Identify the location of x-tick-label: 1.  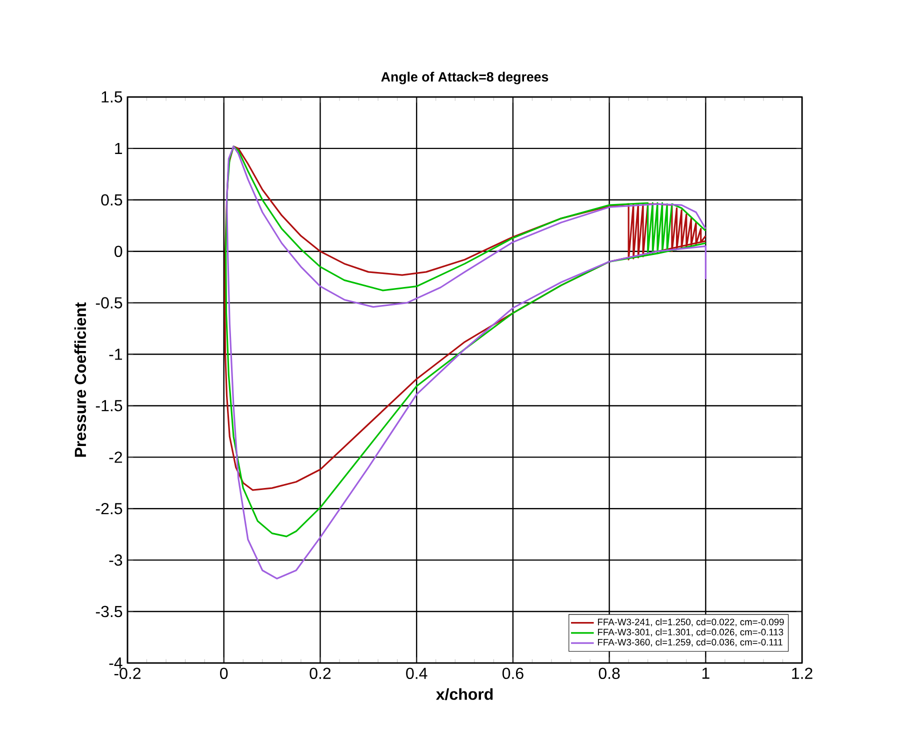
(706, 673).